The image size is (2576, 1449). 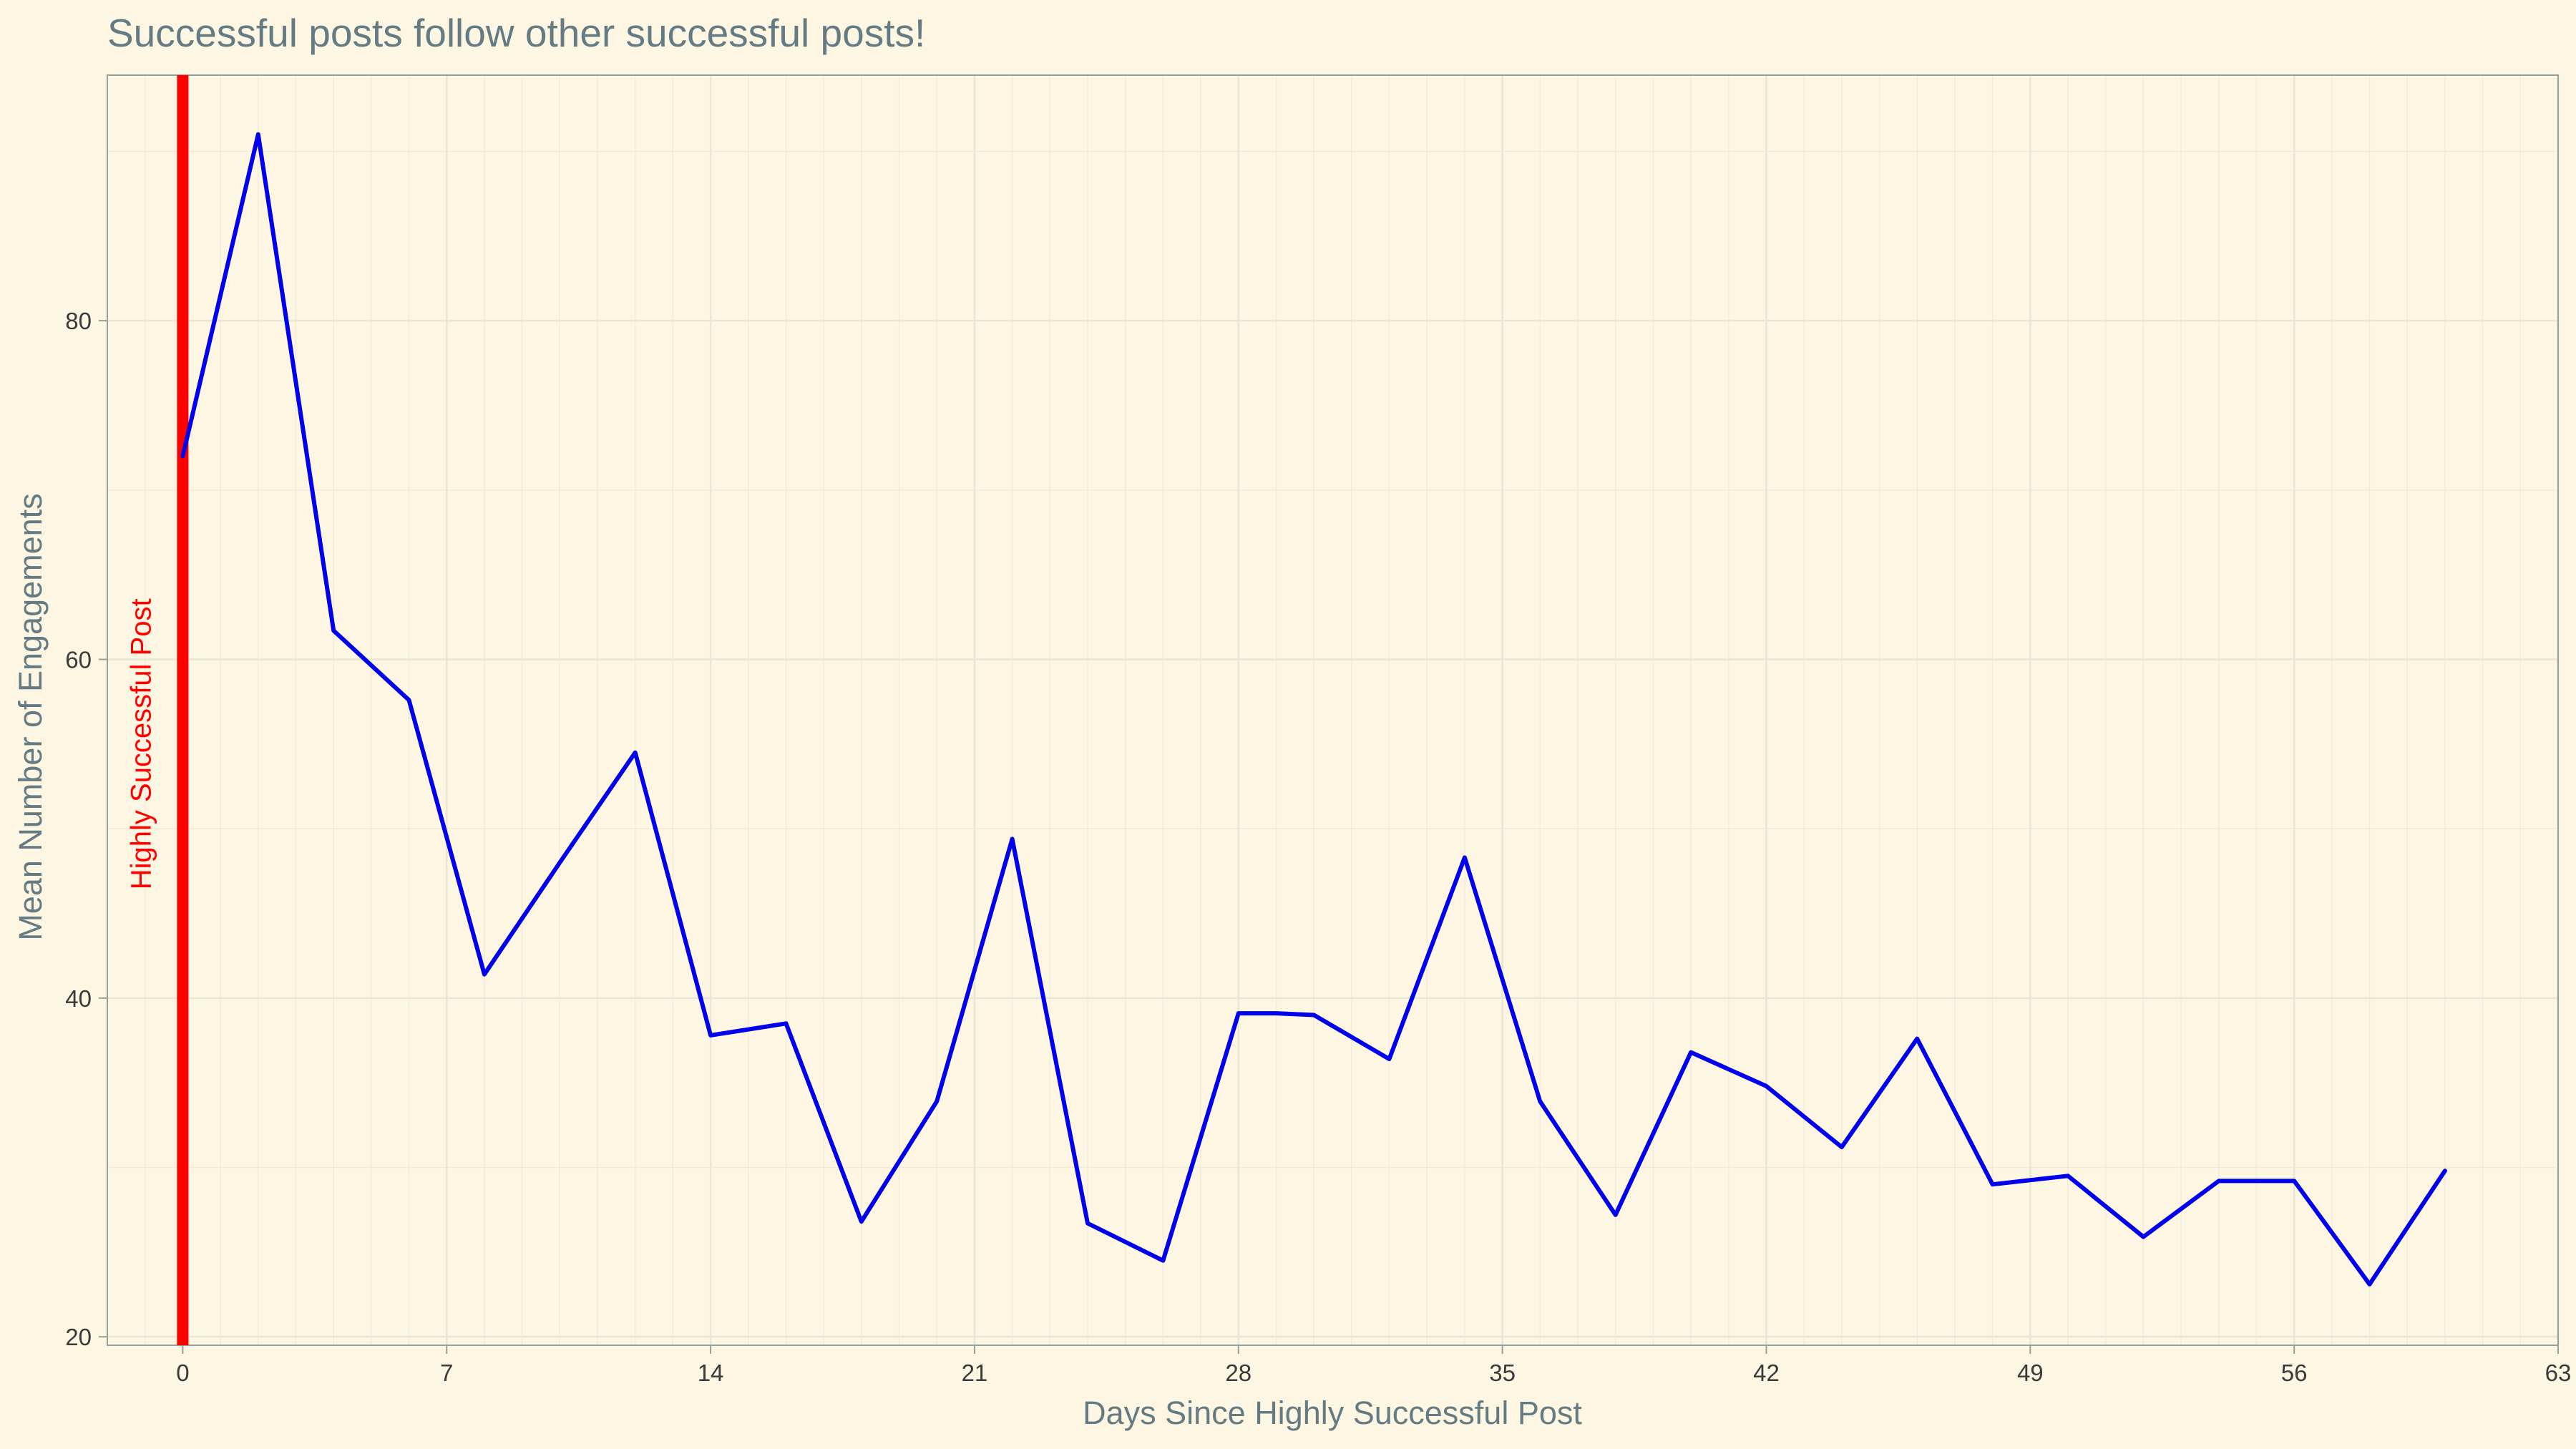 I want to click on x-tick-label: 14, so click(x=711, y=1373).